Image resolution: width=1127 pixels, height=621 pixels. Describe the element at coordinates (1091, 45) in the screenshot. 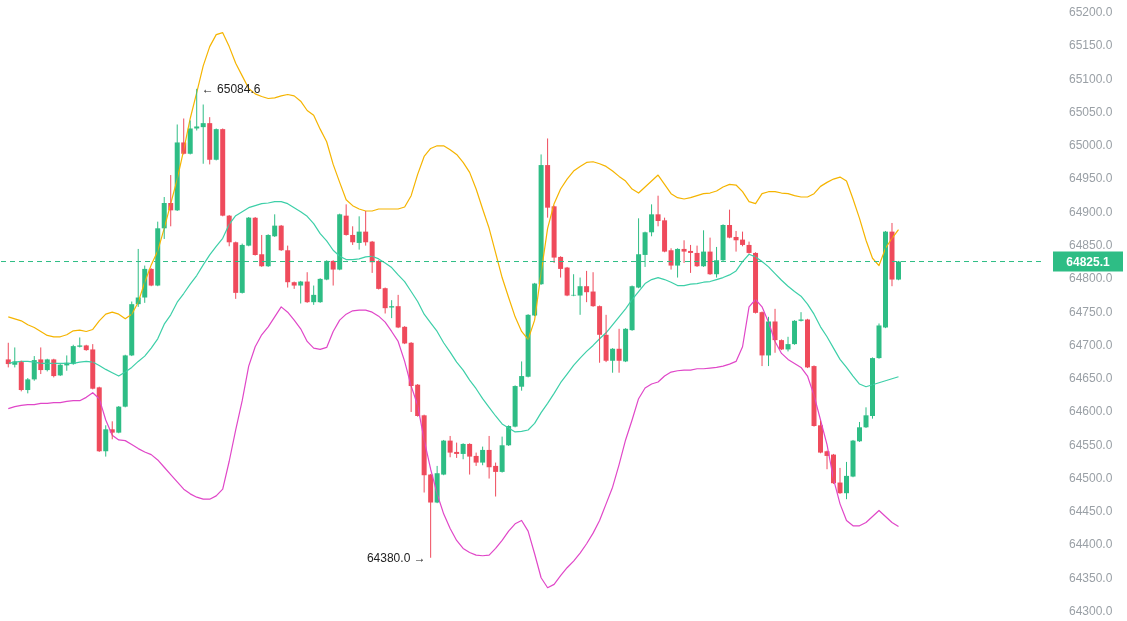

I see `y-tick-label: 65150.0` at that location.